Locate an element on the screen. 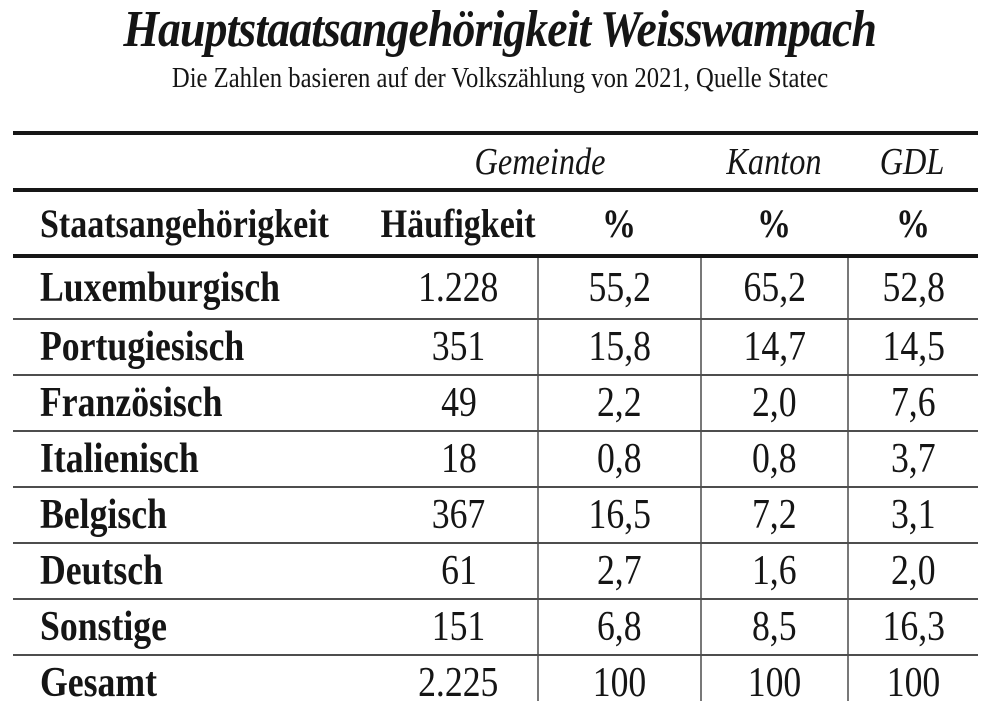  cell-pct-gdl: 16,3 is located at coordinates (912, 627).